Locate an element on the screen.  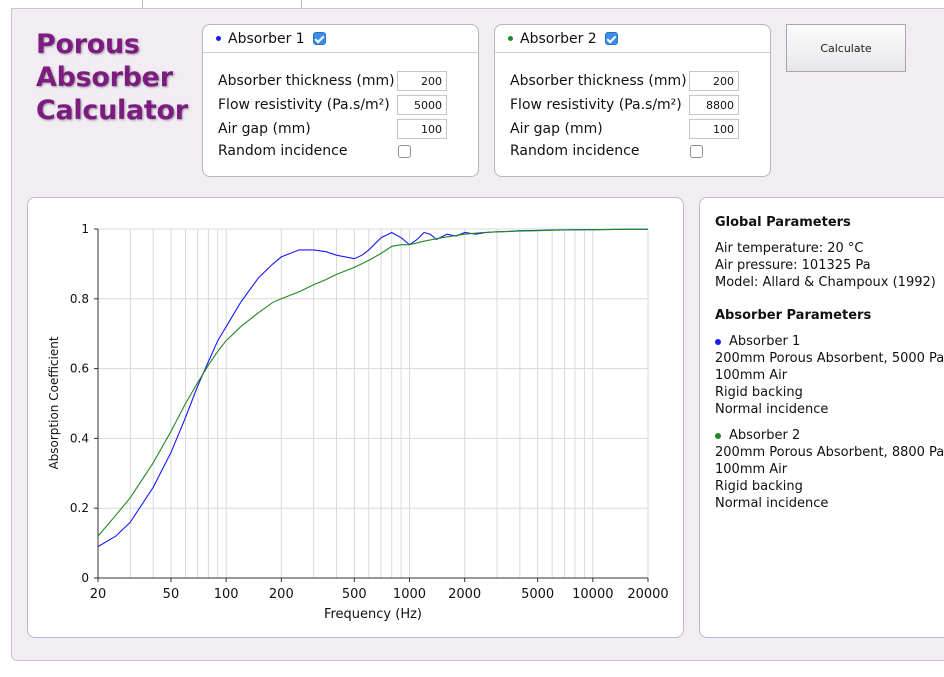
absorber-1-title: Absorber 1 is located at coordinates (266, 38).